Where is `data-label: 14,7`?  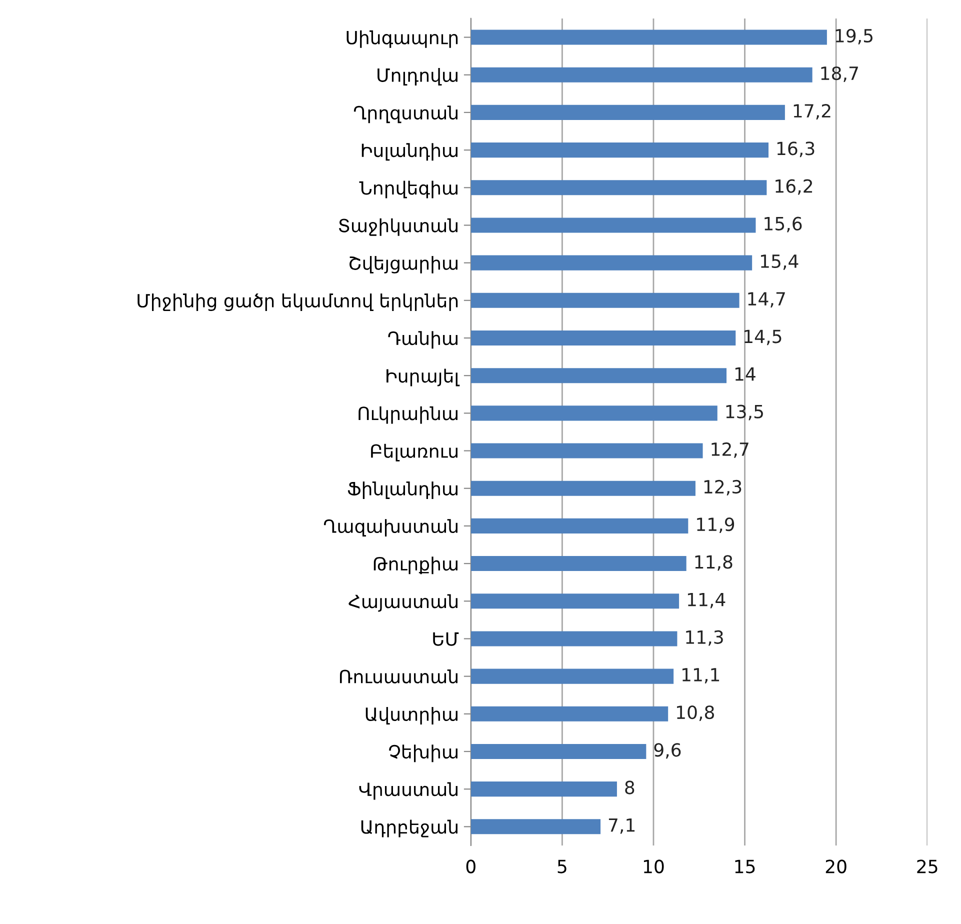 data-label: 14,7 is located at coordinates (766, 300).